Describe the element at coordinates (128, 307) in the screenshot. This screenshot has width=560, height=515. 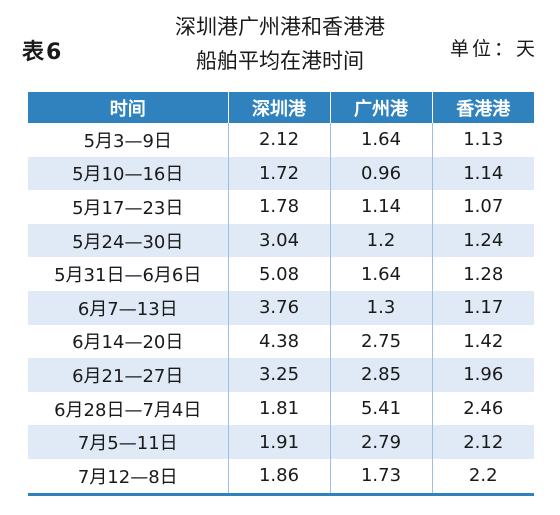
I see `period-cell: 6月7—13日` at that location.